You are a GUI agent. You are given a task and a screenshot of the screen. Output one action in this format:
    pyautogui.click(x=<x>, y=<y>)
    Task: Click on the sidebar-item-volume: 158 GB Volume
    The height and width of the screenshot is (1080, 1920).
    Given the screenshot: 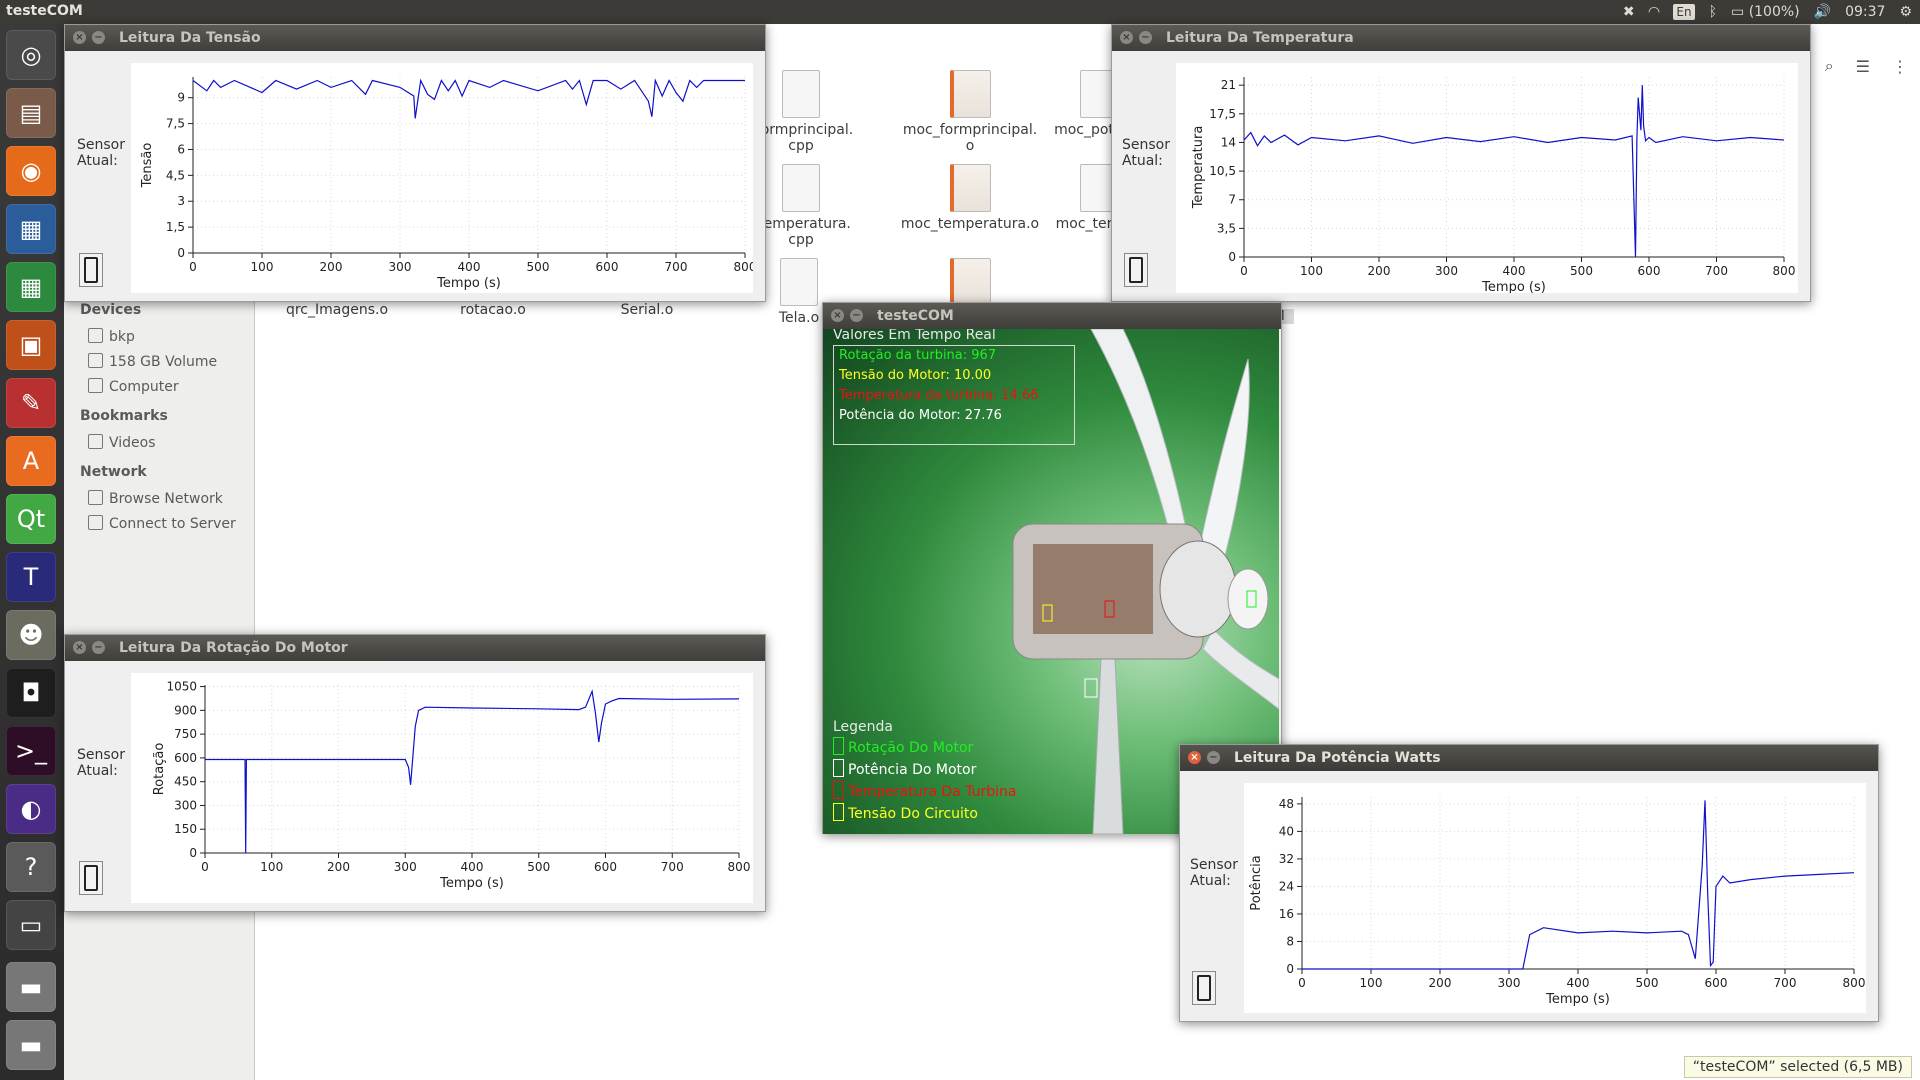 What is the action you would take?
    pyautogui.click(x=152, y=361)
    